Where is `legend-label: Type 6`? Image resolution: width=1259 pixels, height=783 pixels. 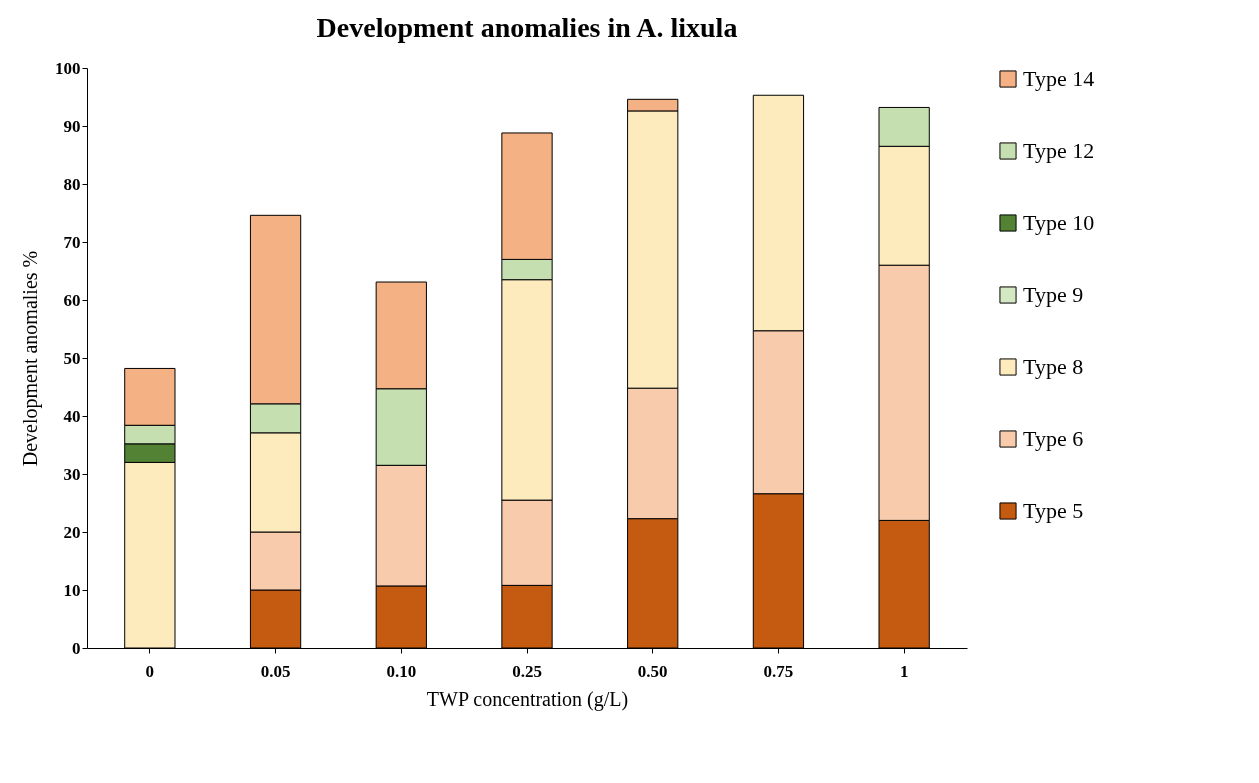
legend-label: Type 6 is located at coordinates (1053, 438).